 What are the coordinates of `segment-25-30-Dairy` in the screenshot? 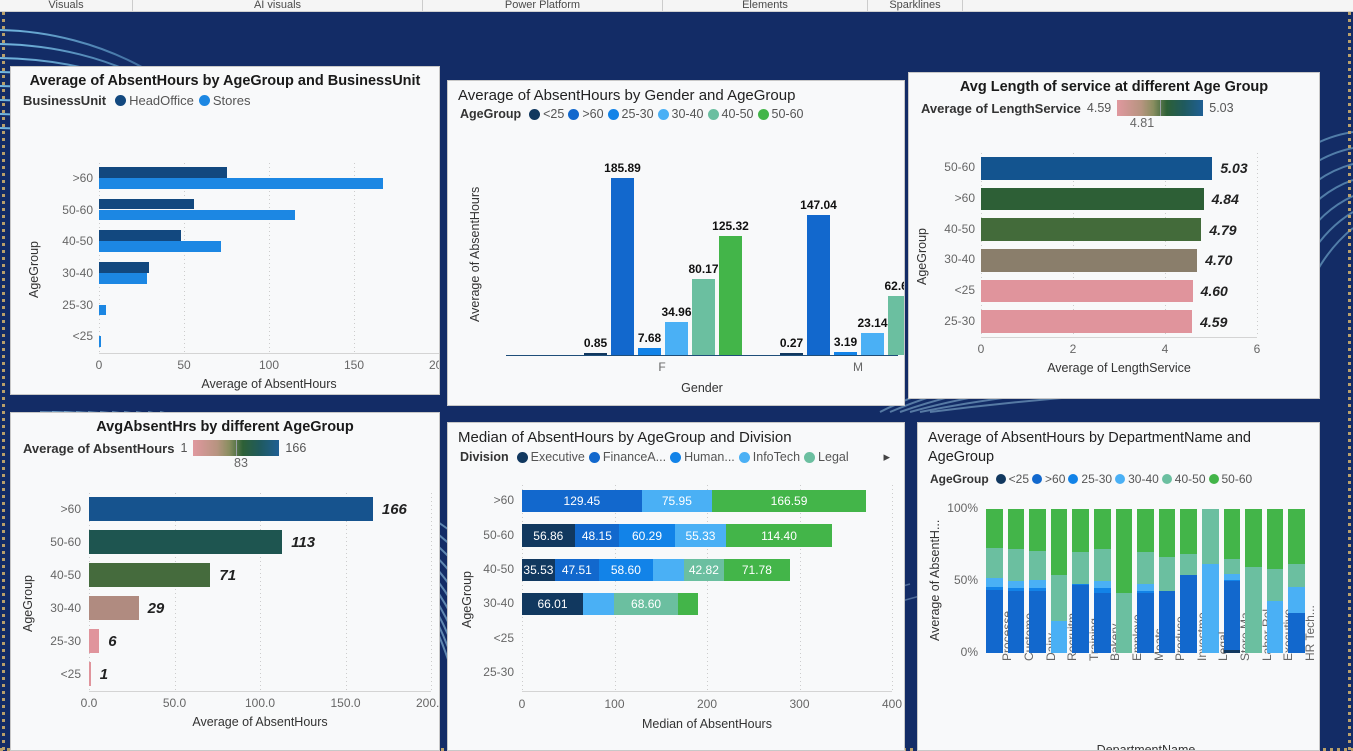 It's located at (1037, 590).